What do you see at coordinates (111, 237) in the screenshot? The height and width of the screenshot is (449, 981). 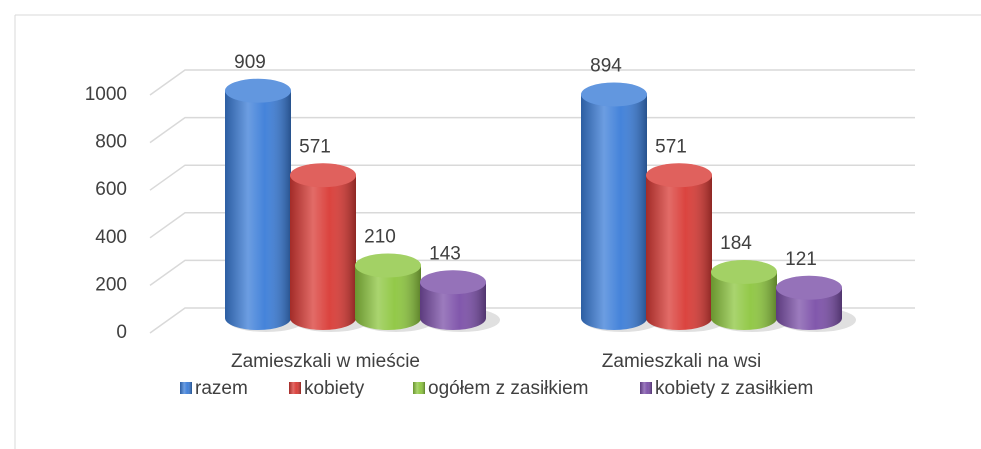 I see `y-tick-label: 400` at bounding box center [111, 237].